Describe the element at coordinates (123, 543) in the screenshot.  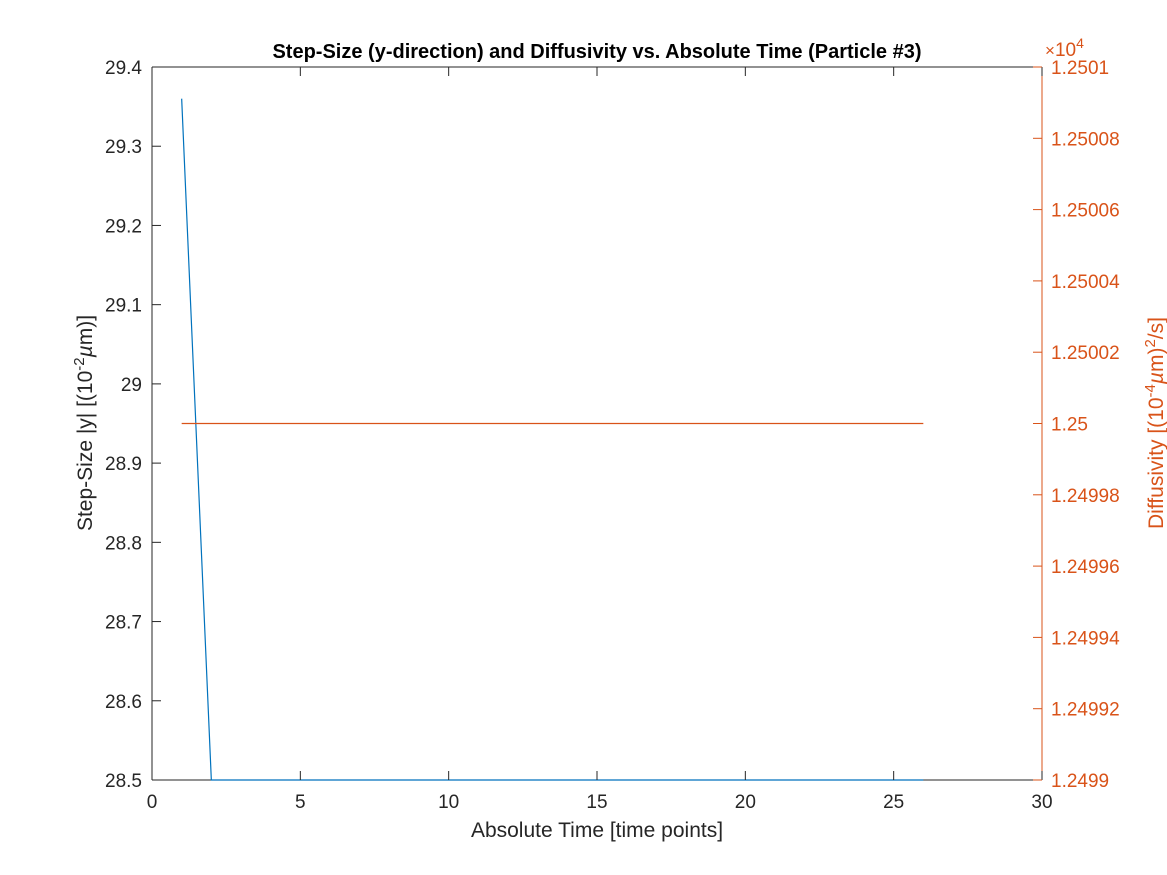
I see `left-y-tick-label: 28.8` at that location.